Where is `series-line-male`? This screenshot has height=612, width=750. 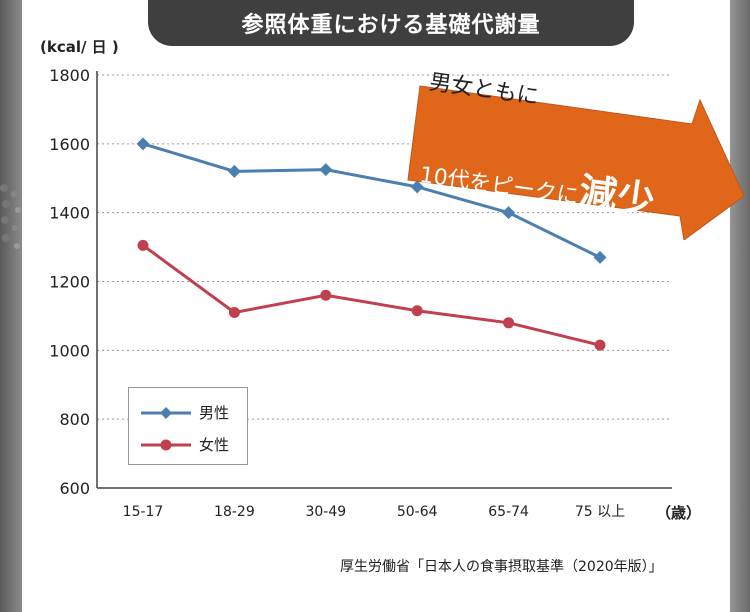 series-line-male is located at coordinates (371, 200).